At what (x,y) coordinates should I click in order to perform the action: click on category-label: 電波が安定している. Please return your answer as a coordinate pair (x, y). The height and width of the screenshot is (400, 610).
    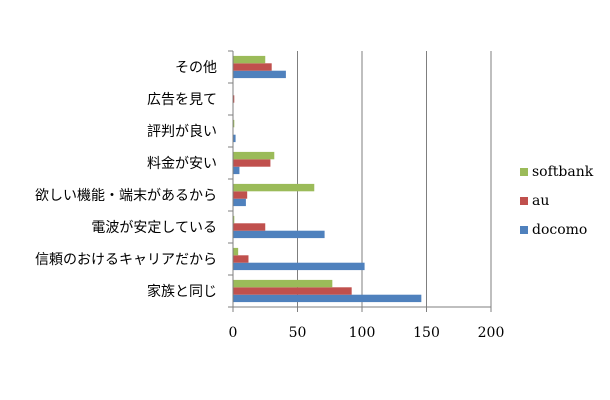
    Looking at the image, I should click on (154, 228).